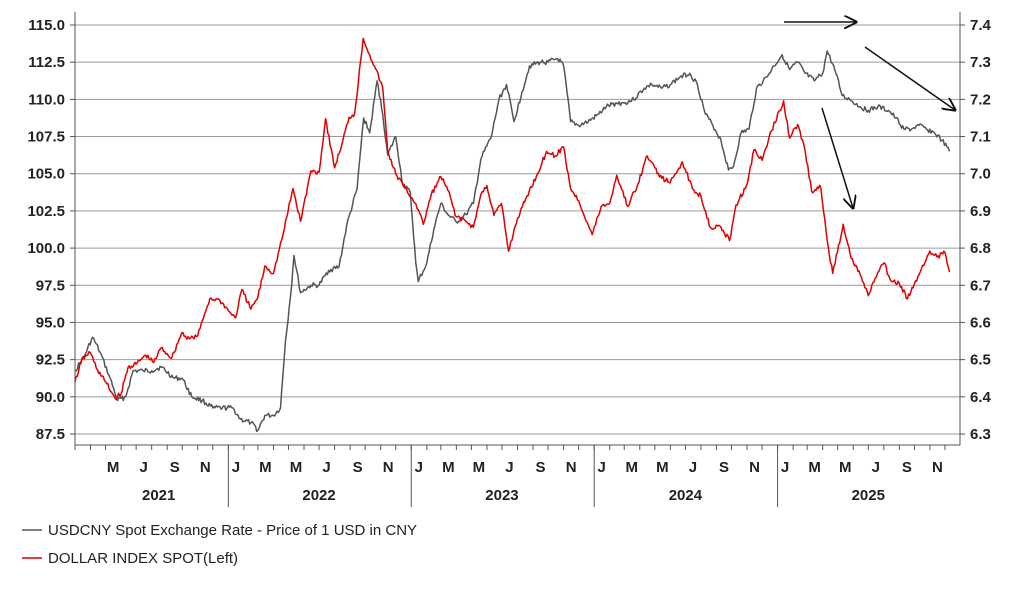 This screenshot has height=597, width=1022. Describe the element at coordinates (50, 397) in the screenshot. I see `left-tick-label: 90.0` at that location.